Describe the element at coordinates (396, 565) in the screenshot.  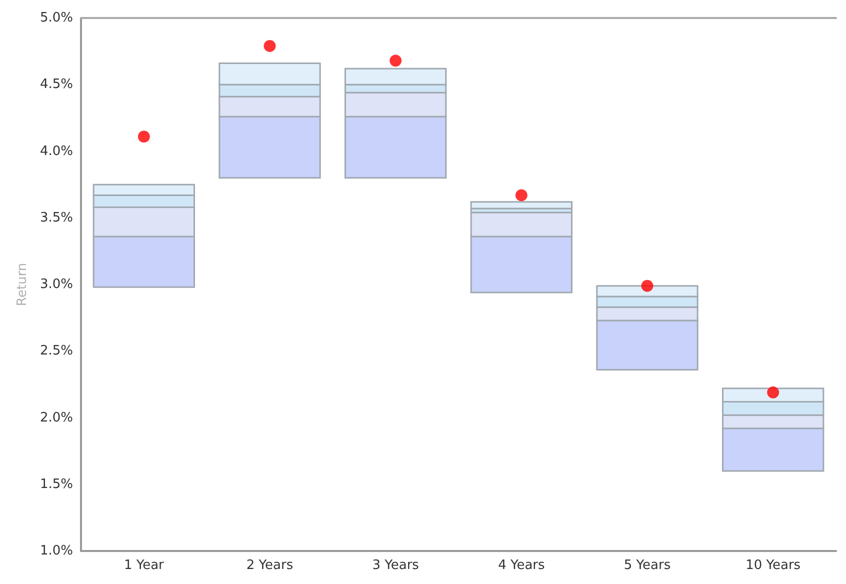
I see `x-tick-label: 3 Years` at that location.